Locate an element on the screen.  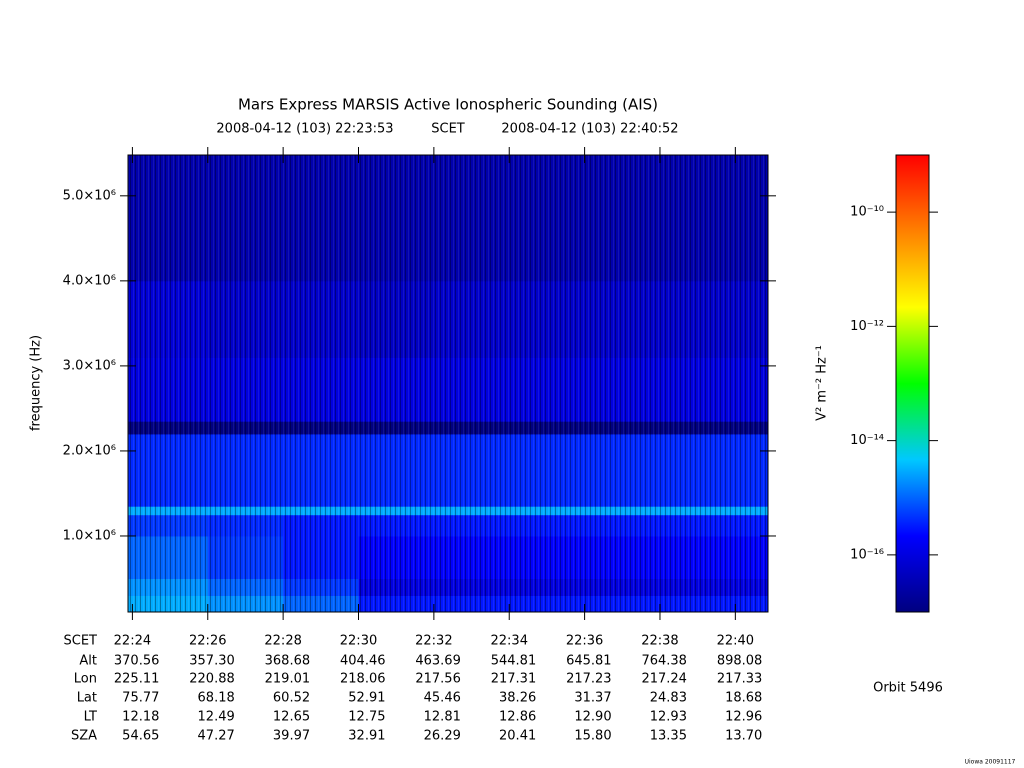
x-tick-label: 22:38 is located at coordinates (659, 641).